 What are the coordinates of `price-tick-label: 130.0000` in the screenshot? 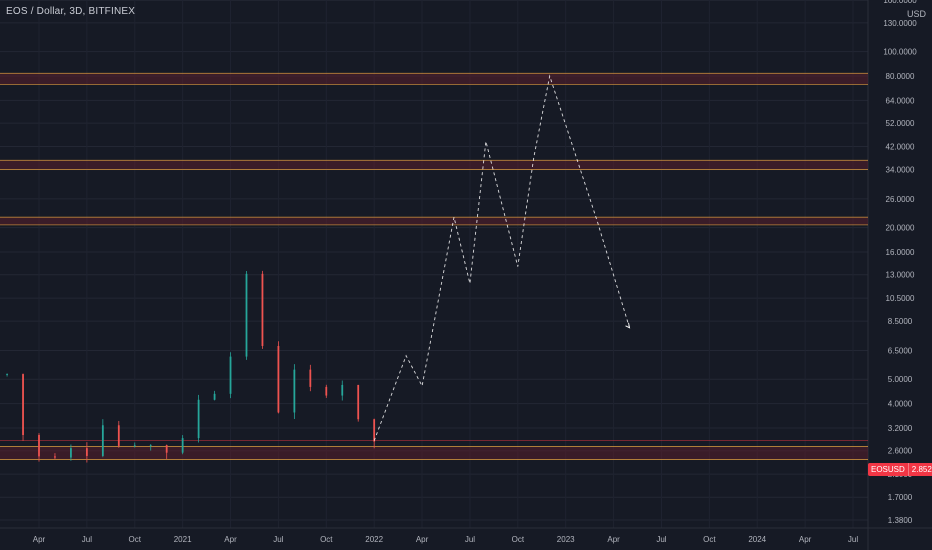 It's located at (900, 23).